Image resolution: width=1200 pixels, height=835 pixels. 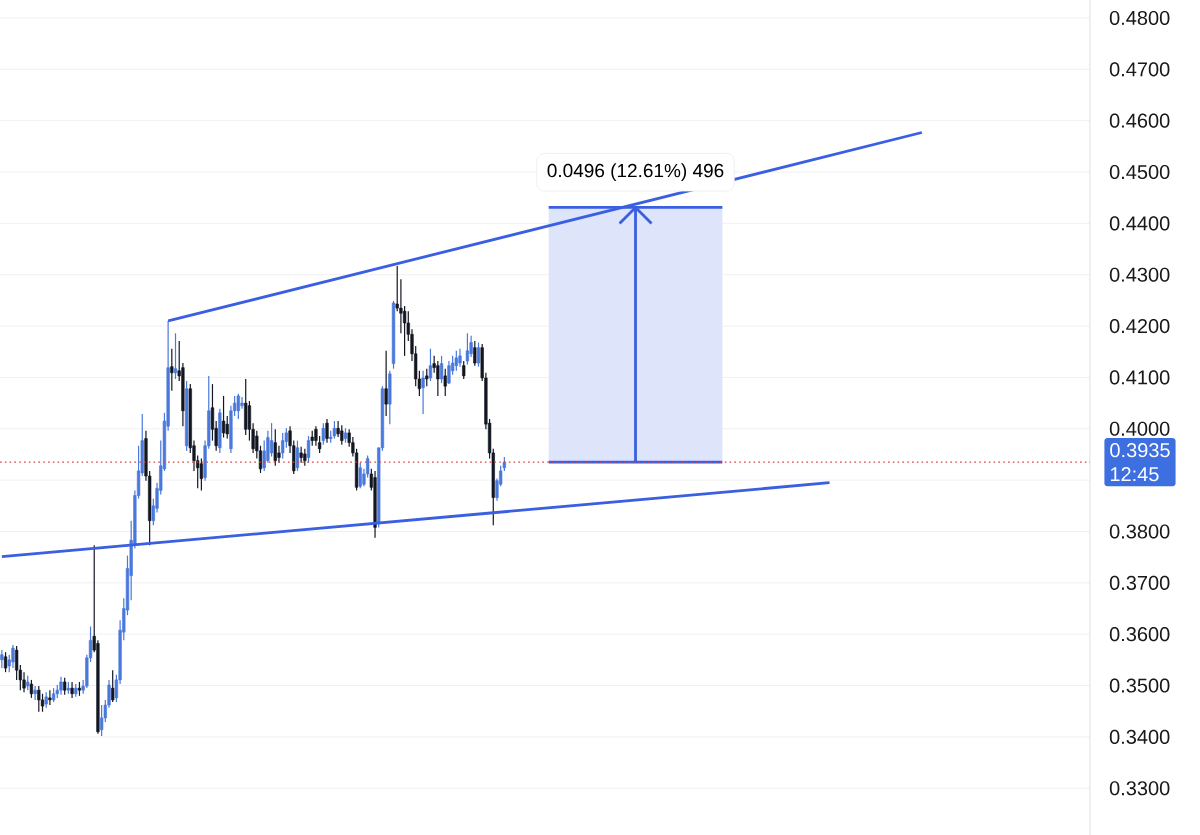 I want to click on y-tick-label: 0.4200, so click(x=1139, y=326).